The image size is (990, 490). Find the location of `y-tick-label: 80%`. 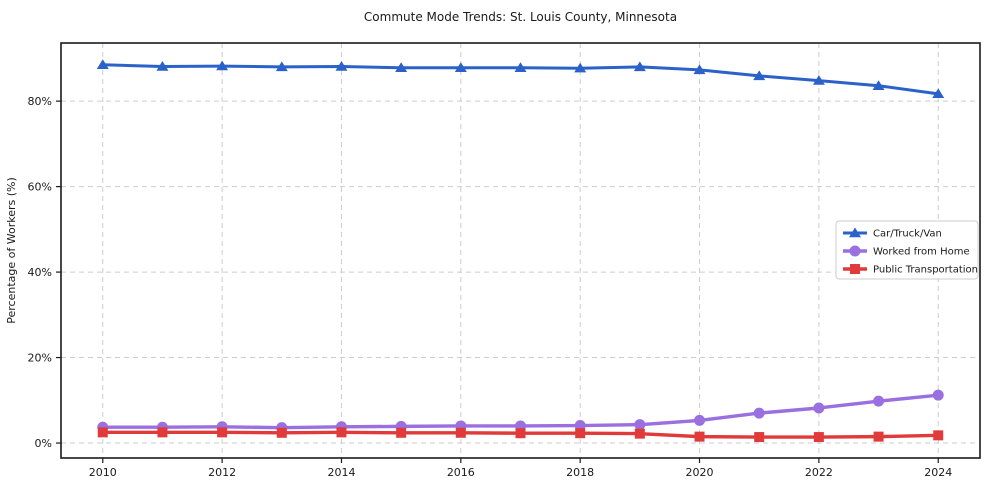

y-tick-label: 80% is located at coordinates (40, 101).